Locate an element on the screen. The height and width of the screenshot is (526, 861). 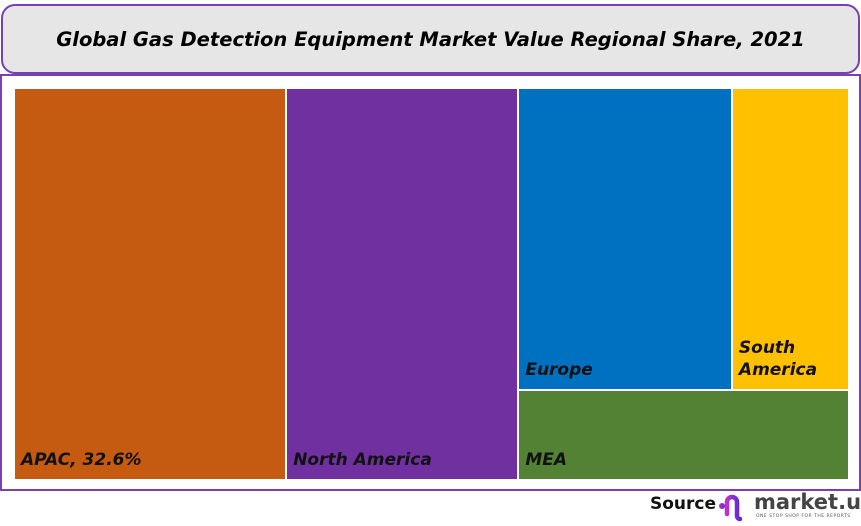
tile-label: APAC, 32.6% is located at coordinates (81, 460).